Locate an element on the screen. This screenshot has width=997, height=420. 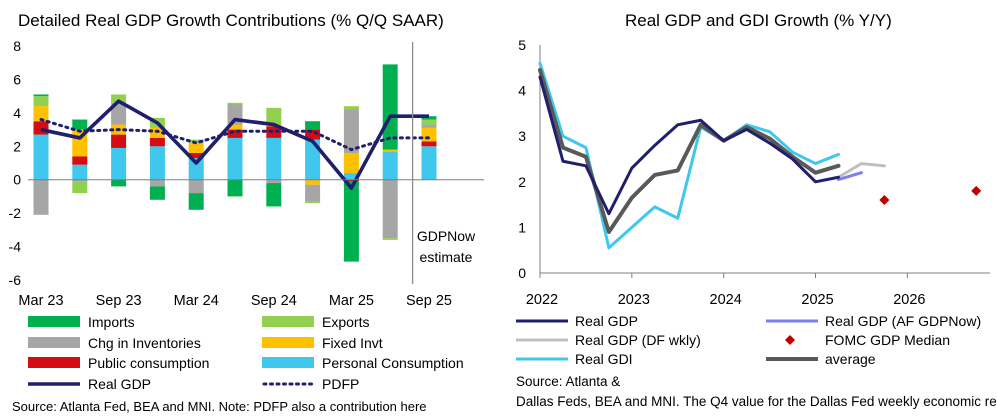
legend-swatch-public-consumption is located at coordinates (54, 362).